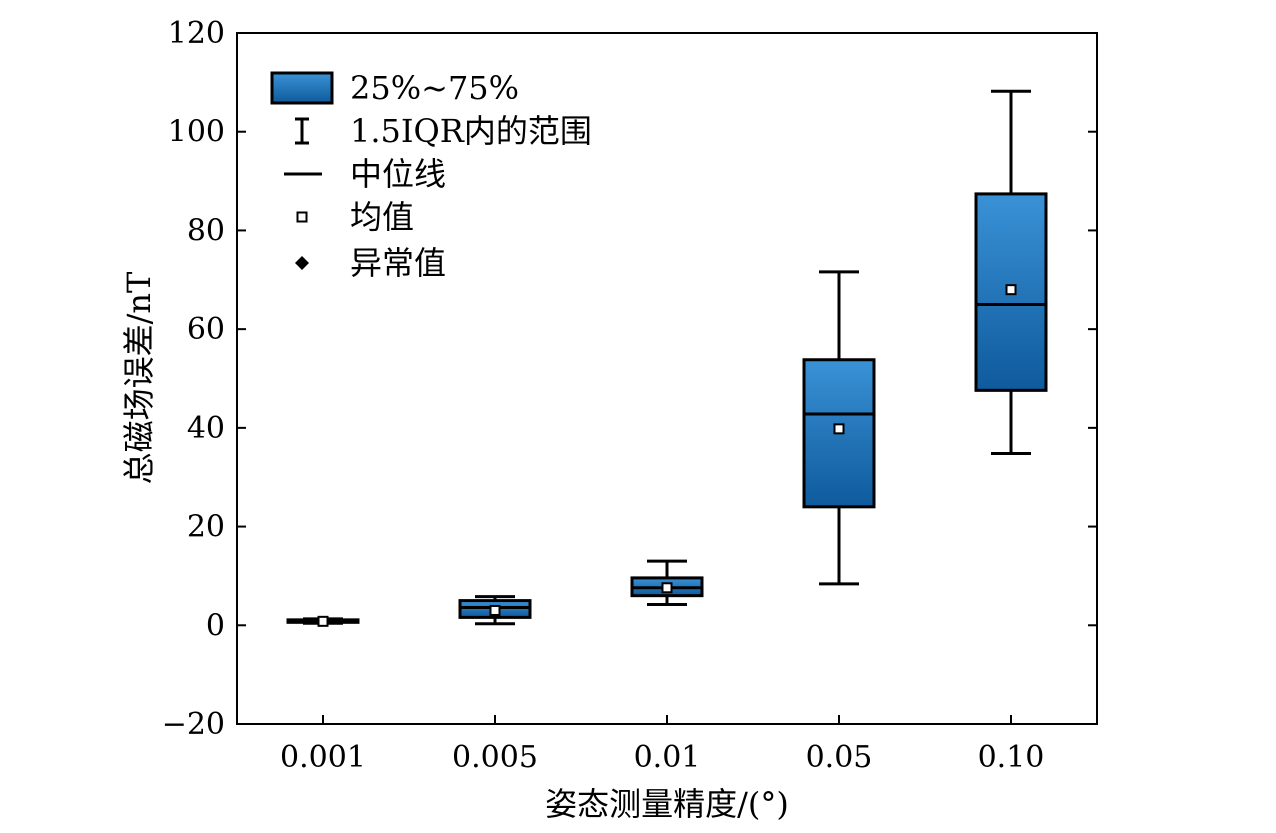 The width and height of the screenshot is (1276, 833). I want to click on legend-item: 1.5IQR内的范围, so click(443, 131).